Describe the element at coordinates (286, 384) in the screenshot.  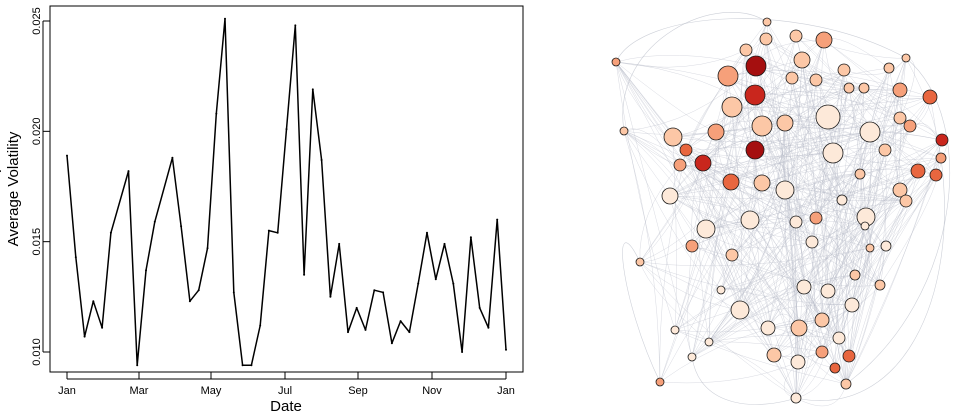
I see `x-axis: Jan Mar May Jul Sep Nov Jan` at that location.